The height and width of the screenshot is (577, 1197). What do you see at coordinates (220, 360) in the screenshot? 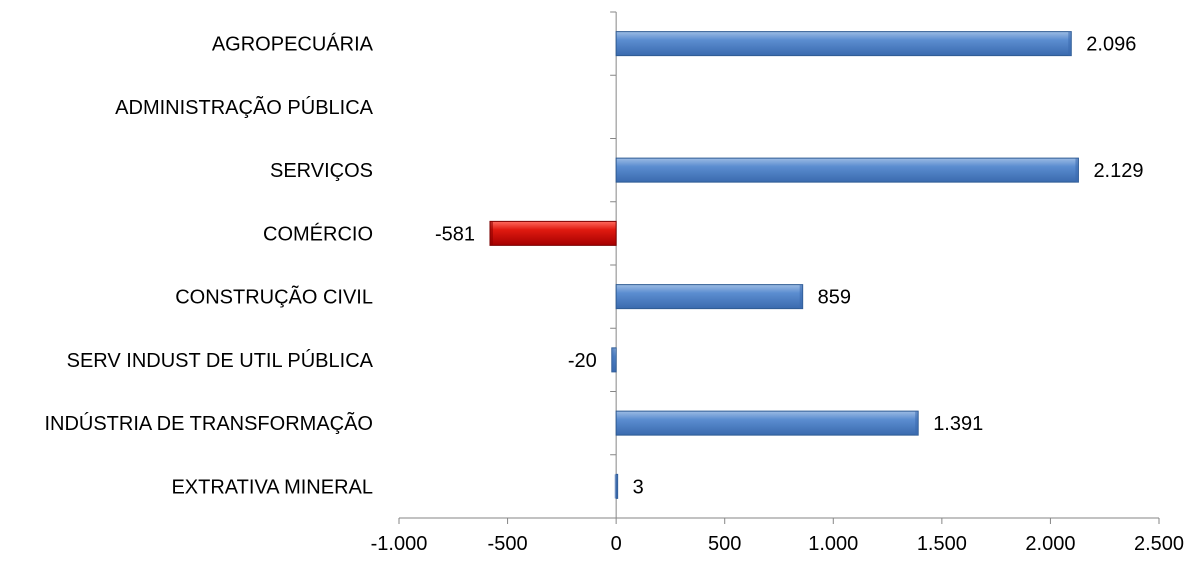
I see `category-label: SERV INDUST DE UTIL PÚBLICA` at bounding box center [220, 360].